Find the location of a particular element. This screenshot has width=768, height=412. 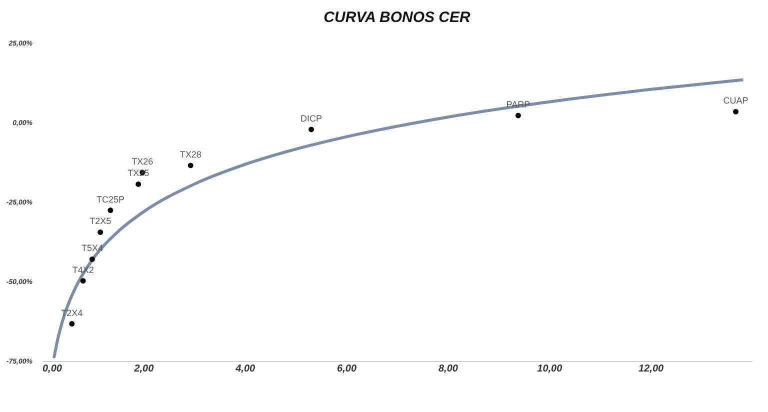

chart-title: CURVA BONOS CER is located at coordinates (397, 17).